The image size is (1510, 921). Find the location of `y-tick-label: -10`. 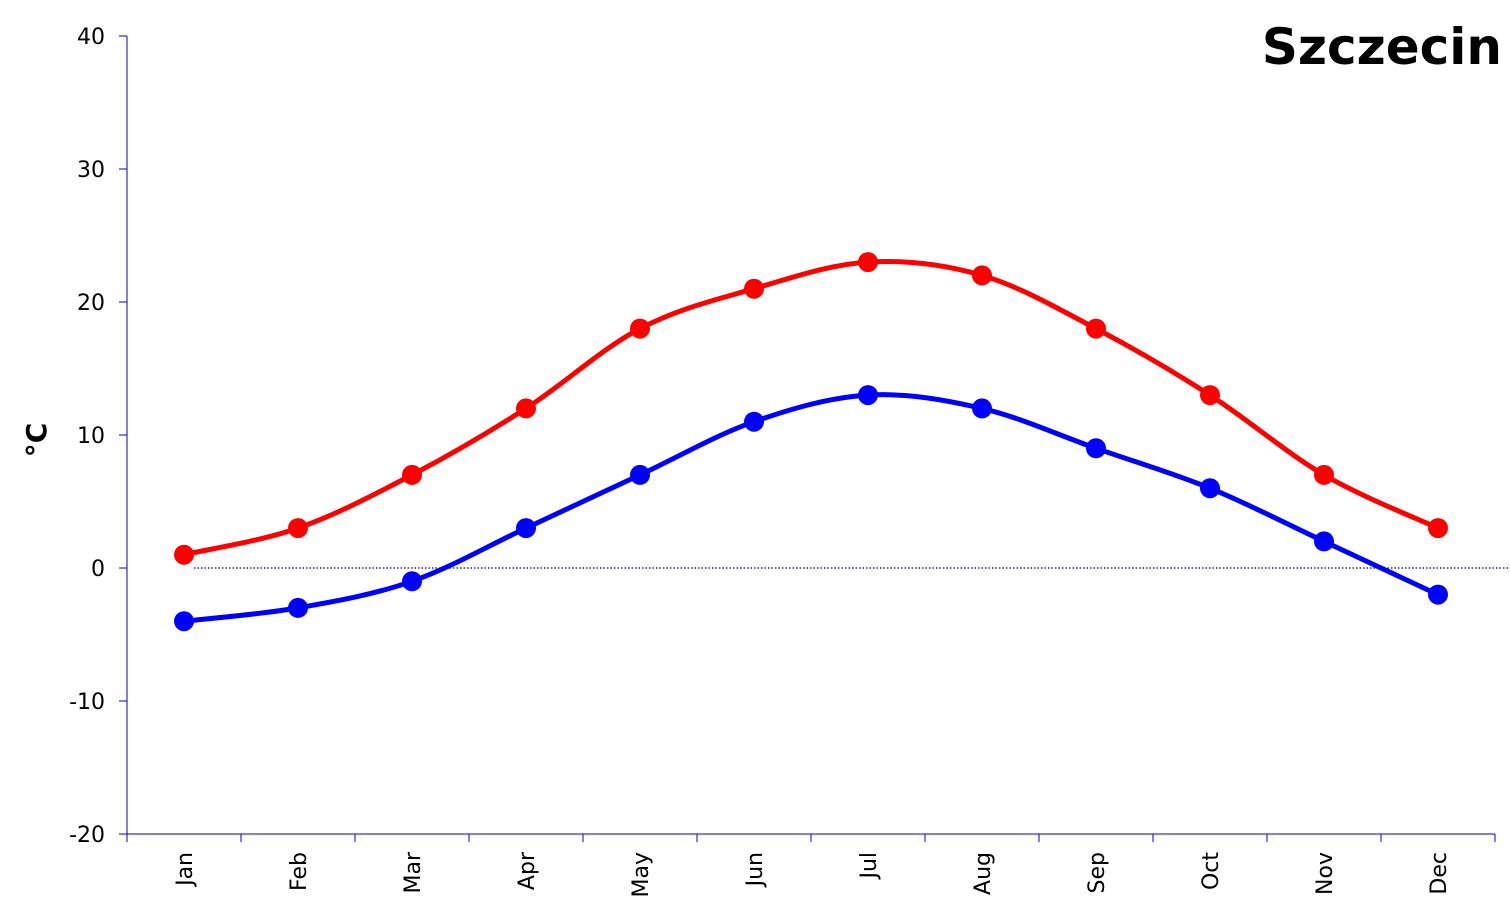

y-tick-label: -10 is located at coordinates (87, 702).